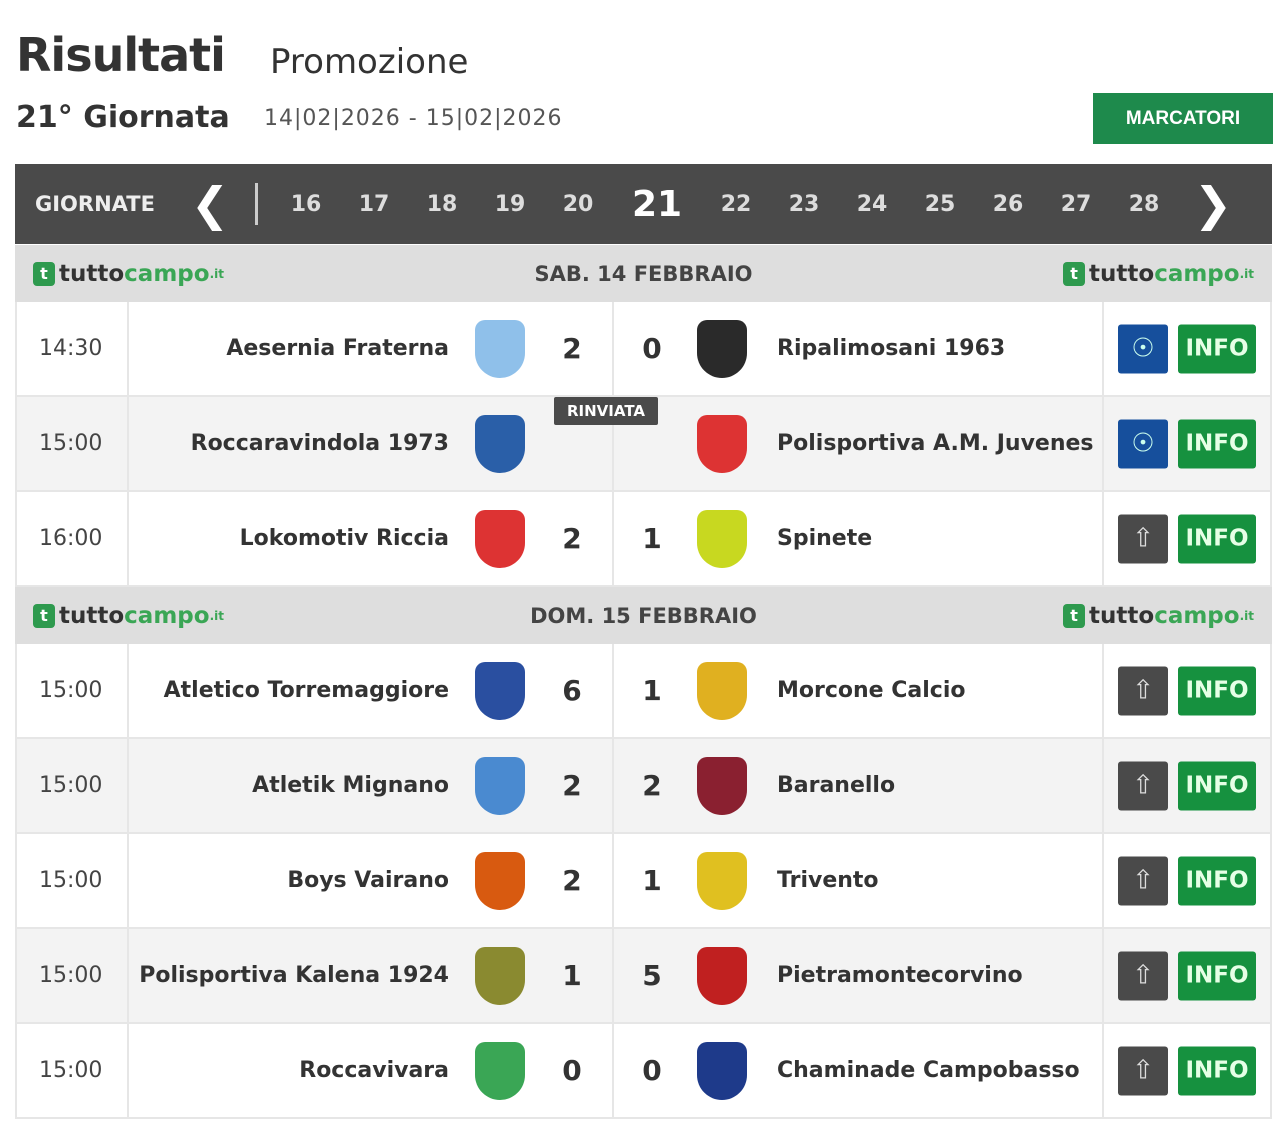 This screenshot has width=1280, height=1134. Describe the element at coordinates (73, 538) in the screenshot. I see `match-time: 16:00` at that location.